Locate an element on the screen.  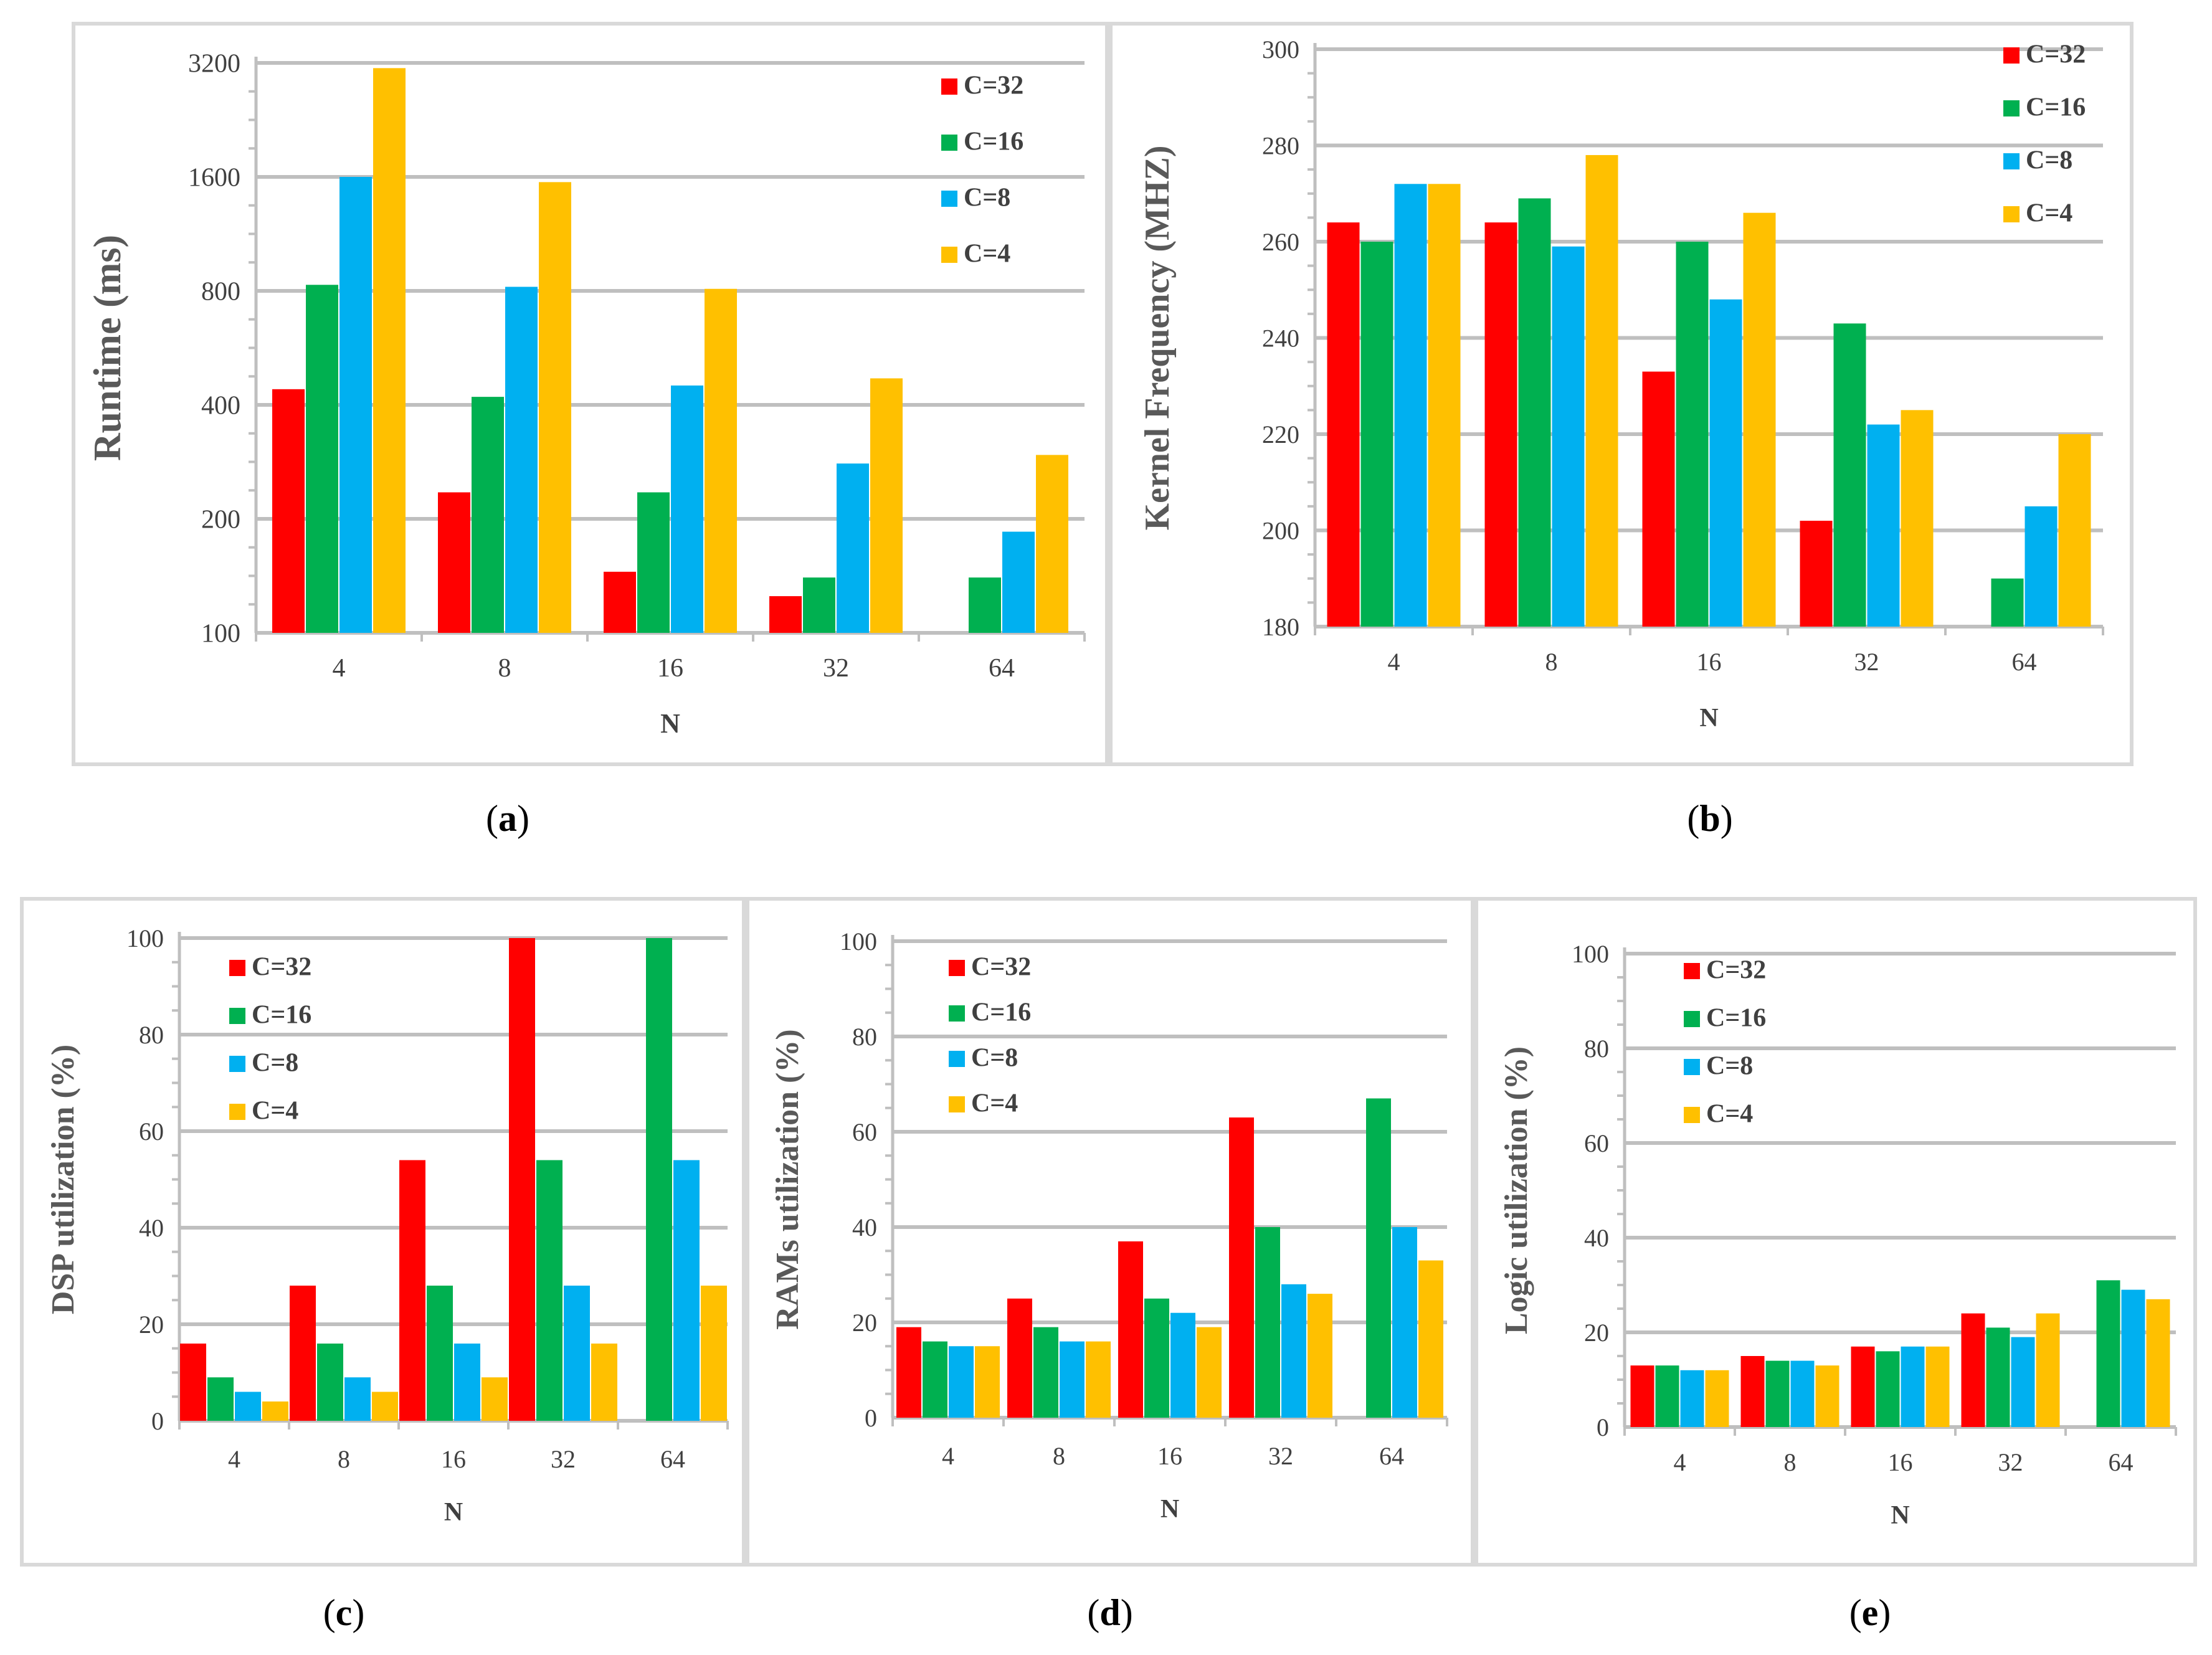
y-axis-label: RAMs utilization (%) is located at coordinates (787, 1179).